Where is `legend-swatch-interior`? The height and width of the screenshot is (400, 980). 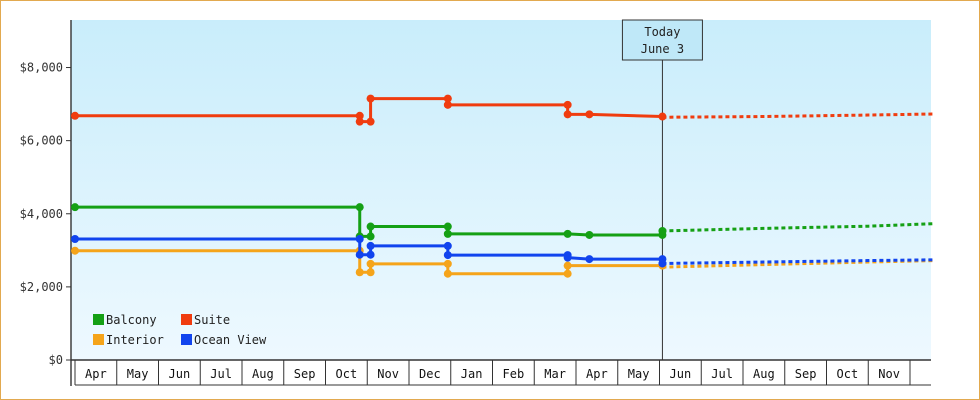 legend-swatch-interior is located at coordinates (98, 339).